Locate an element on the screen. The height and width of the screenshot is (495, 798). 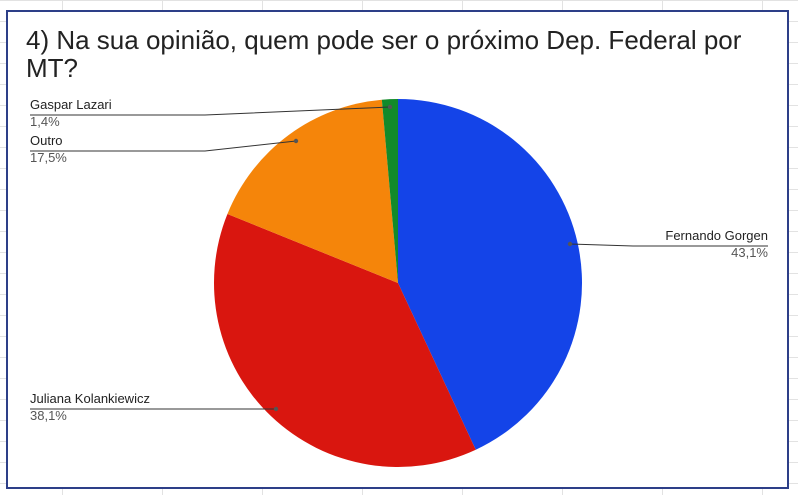
slice-label-name: Outro is located at coordinates (46, 140).